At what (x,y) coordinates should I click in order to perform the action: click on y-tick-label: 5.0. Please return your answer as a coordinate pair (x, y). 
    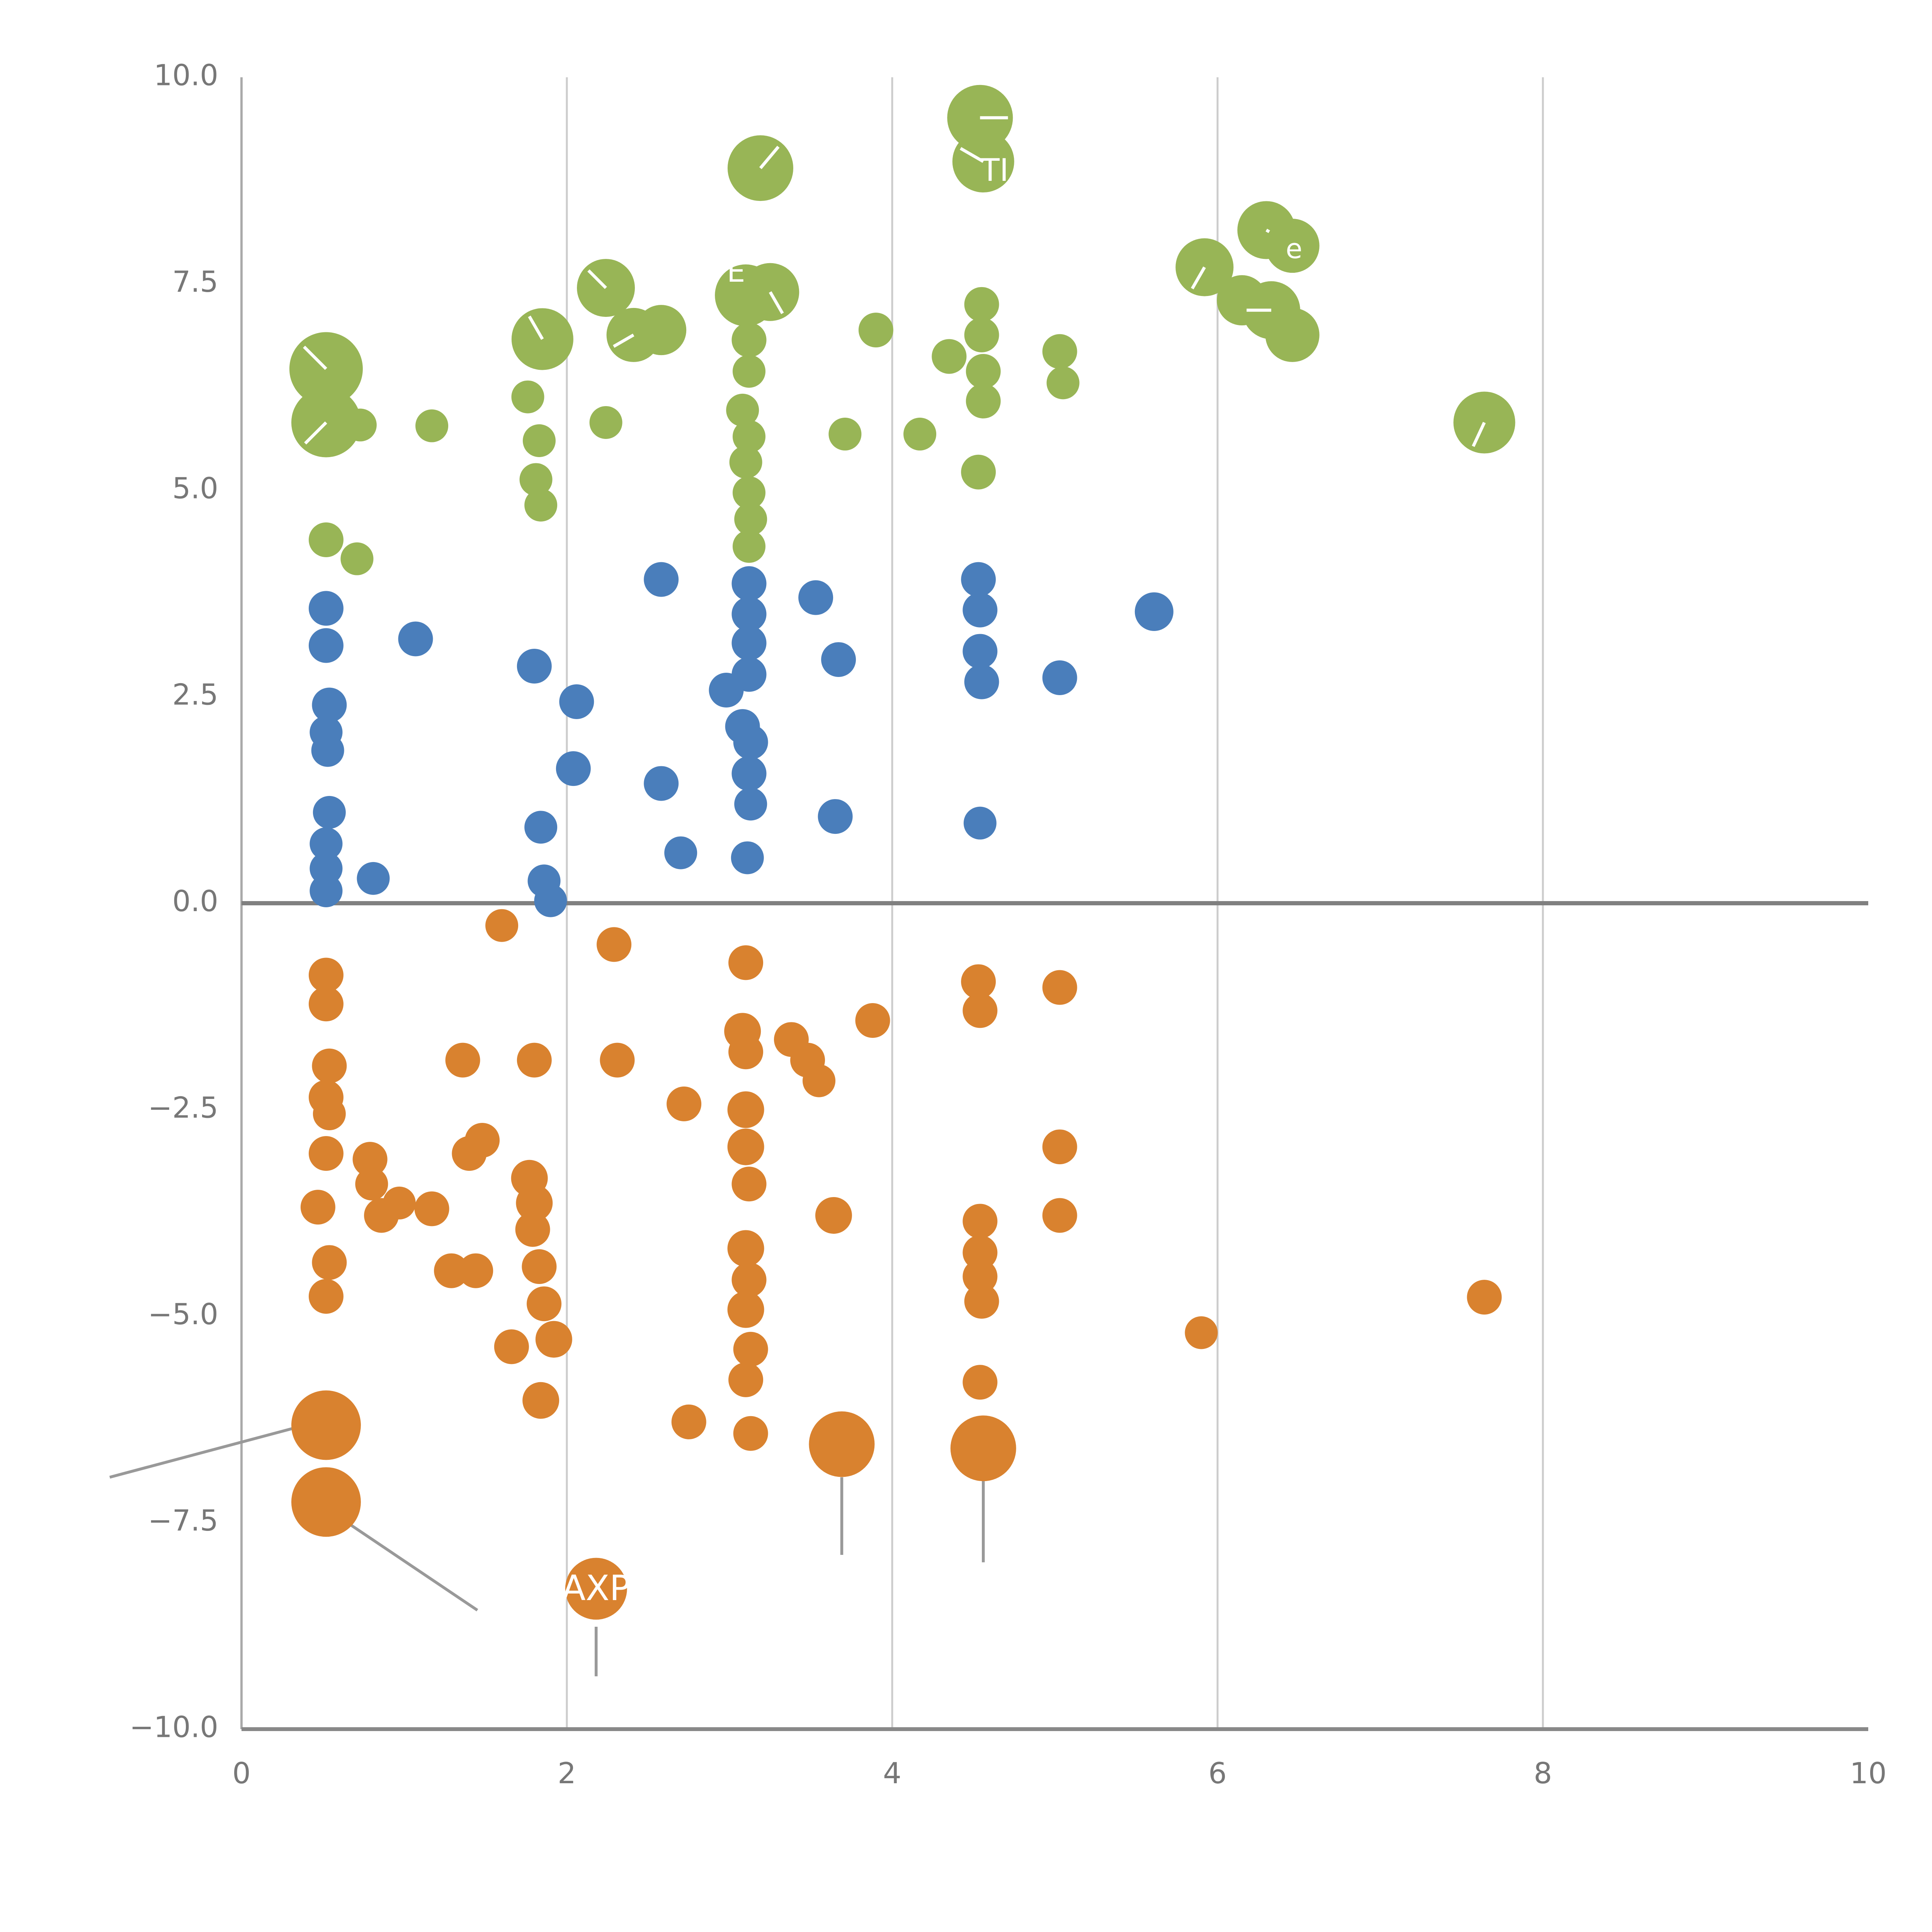
    Looking at the image, I should click on (195, 488).